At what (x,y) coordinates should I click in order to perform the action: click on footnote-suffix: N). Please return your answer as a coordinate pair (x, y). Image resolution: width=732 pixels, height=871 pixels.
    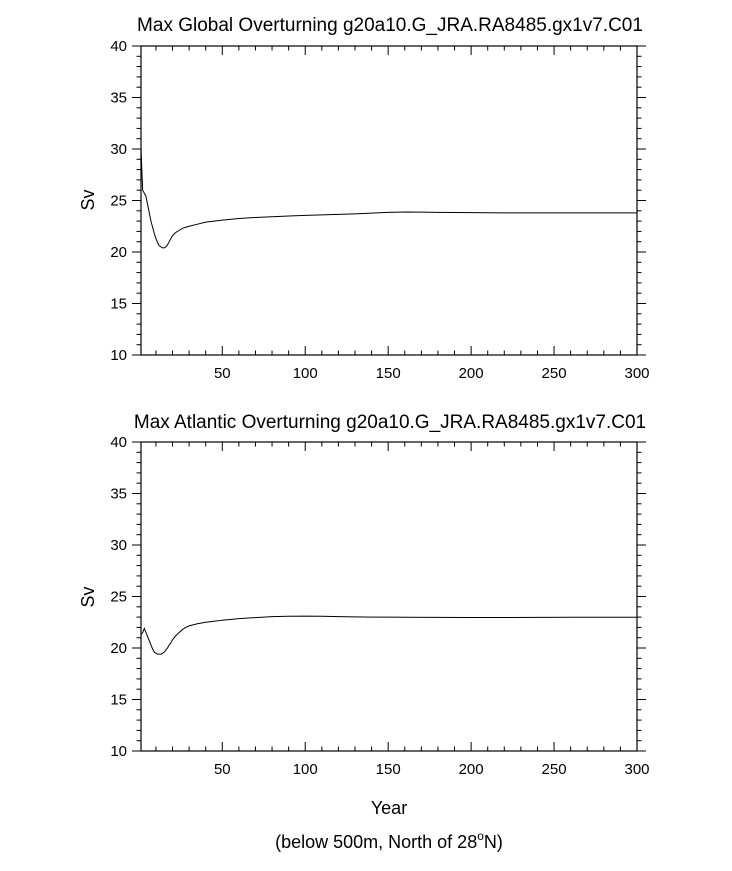
    Looking at the image, I should click on (493, 842).